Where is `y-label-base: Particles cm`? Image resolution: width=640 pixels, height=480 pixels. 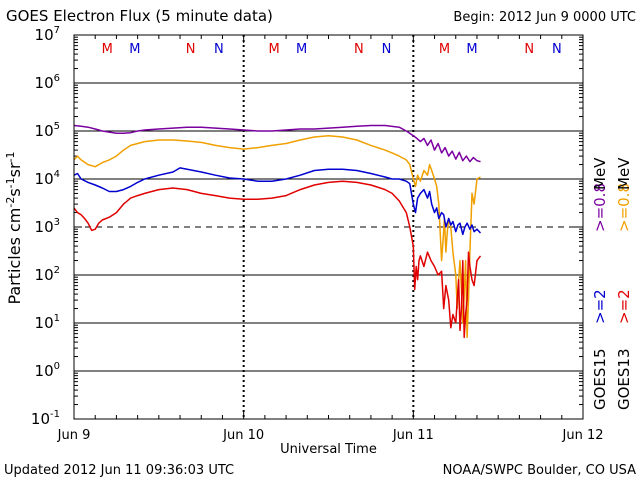
y-label-base: Particles cm is located at coordinates (14, 256).